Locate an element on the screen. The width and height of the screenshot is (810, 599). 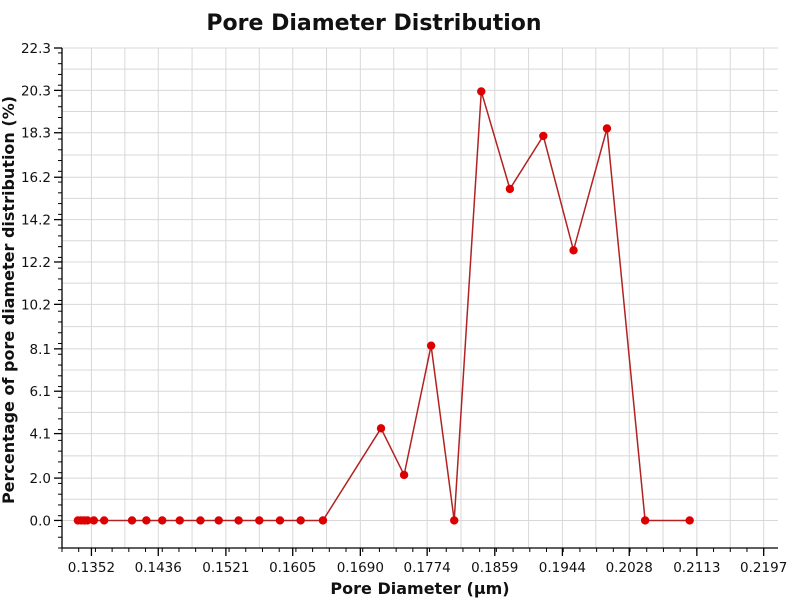
x-tick-label: 0.1774 is located at coordinates (427, 568).